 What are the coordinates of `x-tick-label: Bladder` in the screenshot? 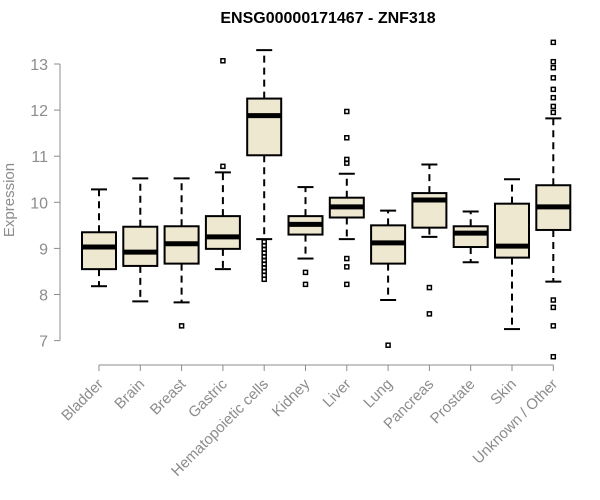 It's located at (82, 400).